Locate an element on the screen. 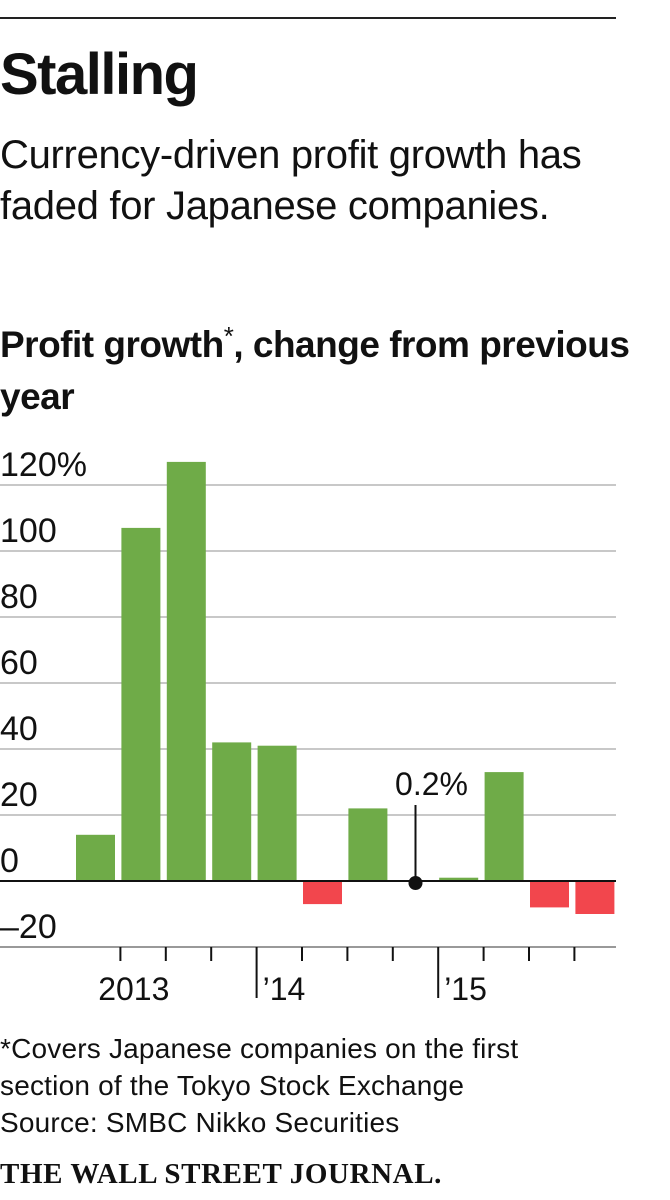 This screenshot has width=670, height=1200. chart-heading-main: Profit growth is located at coordinates (112, 344).